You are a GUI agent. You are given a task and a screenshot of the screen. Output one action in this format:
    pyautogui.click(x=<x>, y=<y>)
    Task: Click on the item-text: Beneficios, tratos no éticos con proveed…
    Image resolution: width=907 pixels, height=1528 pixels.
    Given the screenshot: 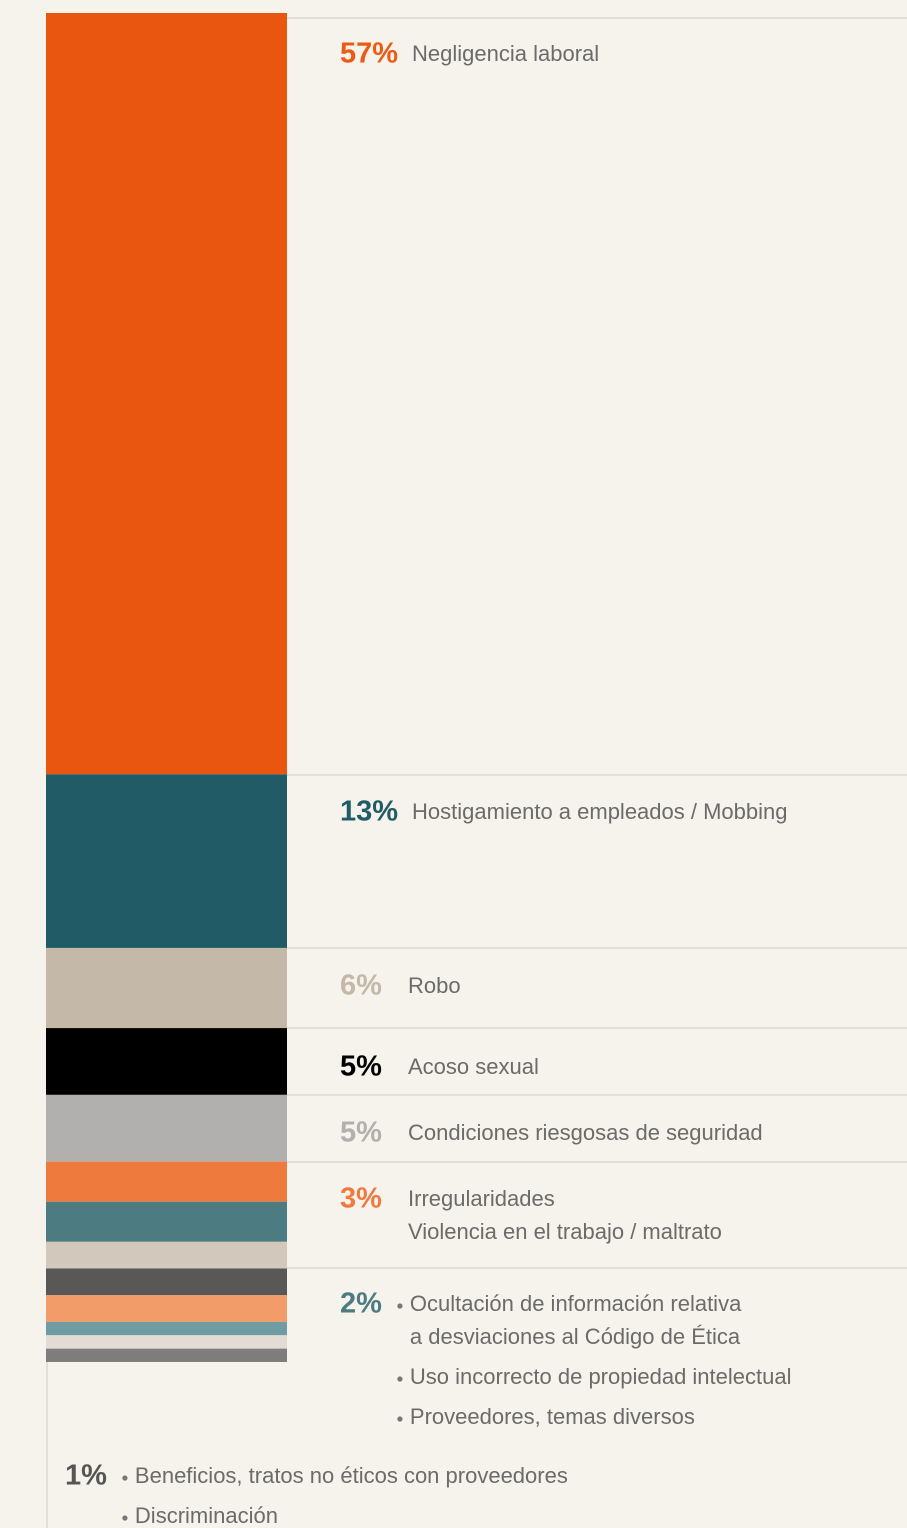 What is the action you would take?
    pyautogui.click(x=351, y=1475)
    